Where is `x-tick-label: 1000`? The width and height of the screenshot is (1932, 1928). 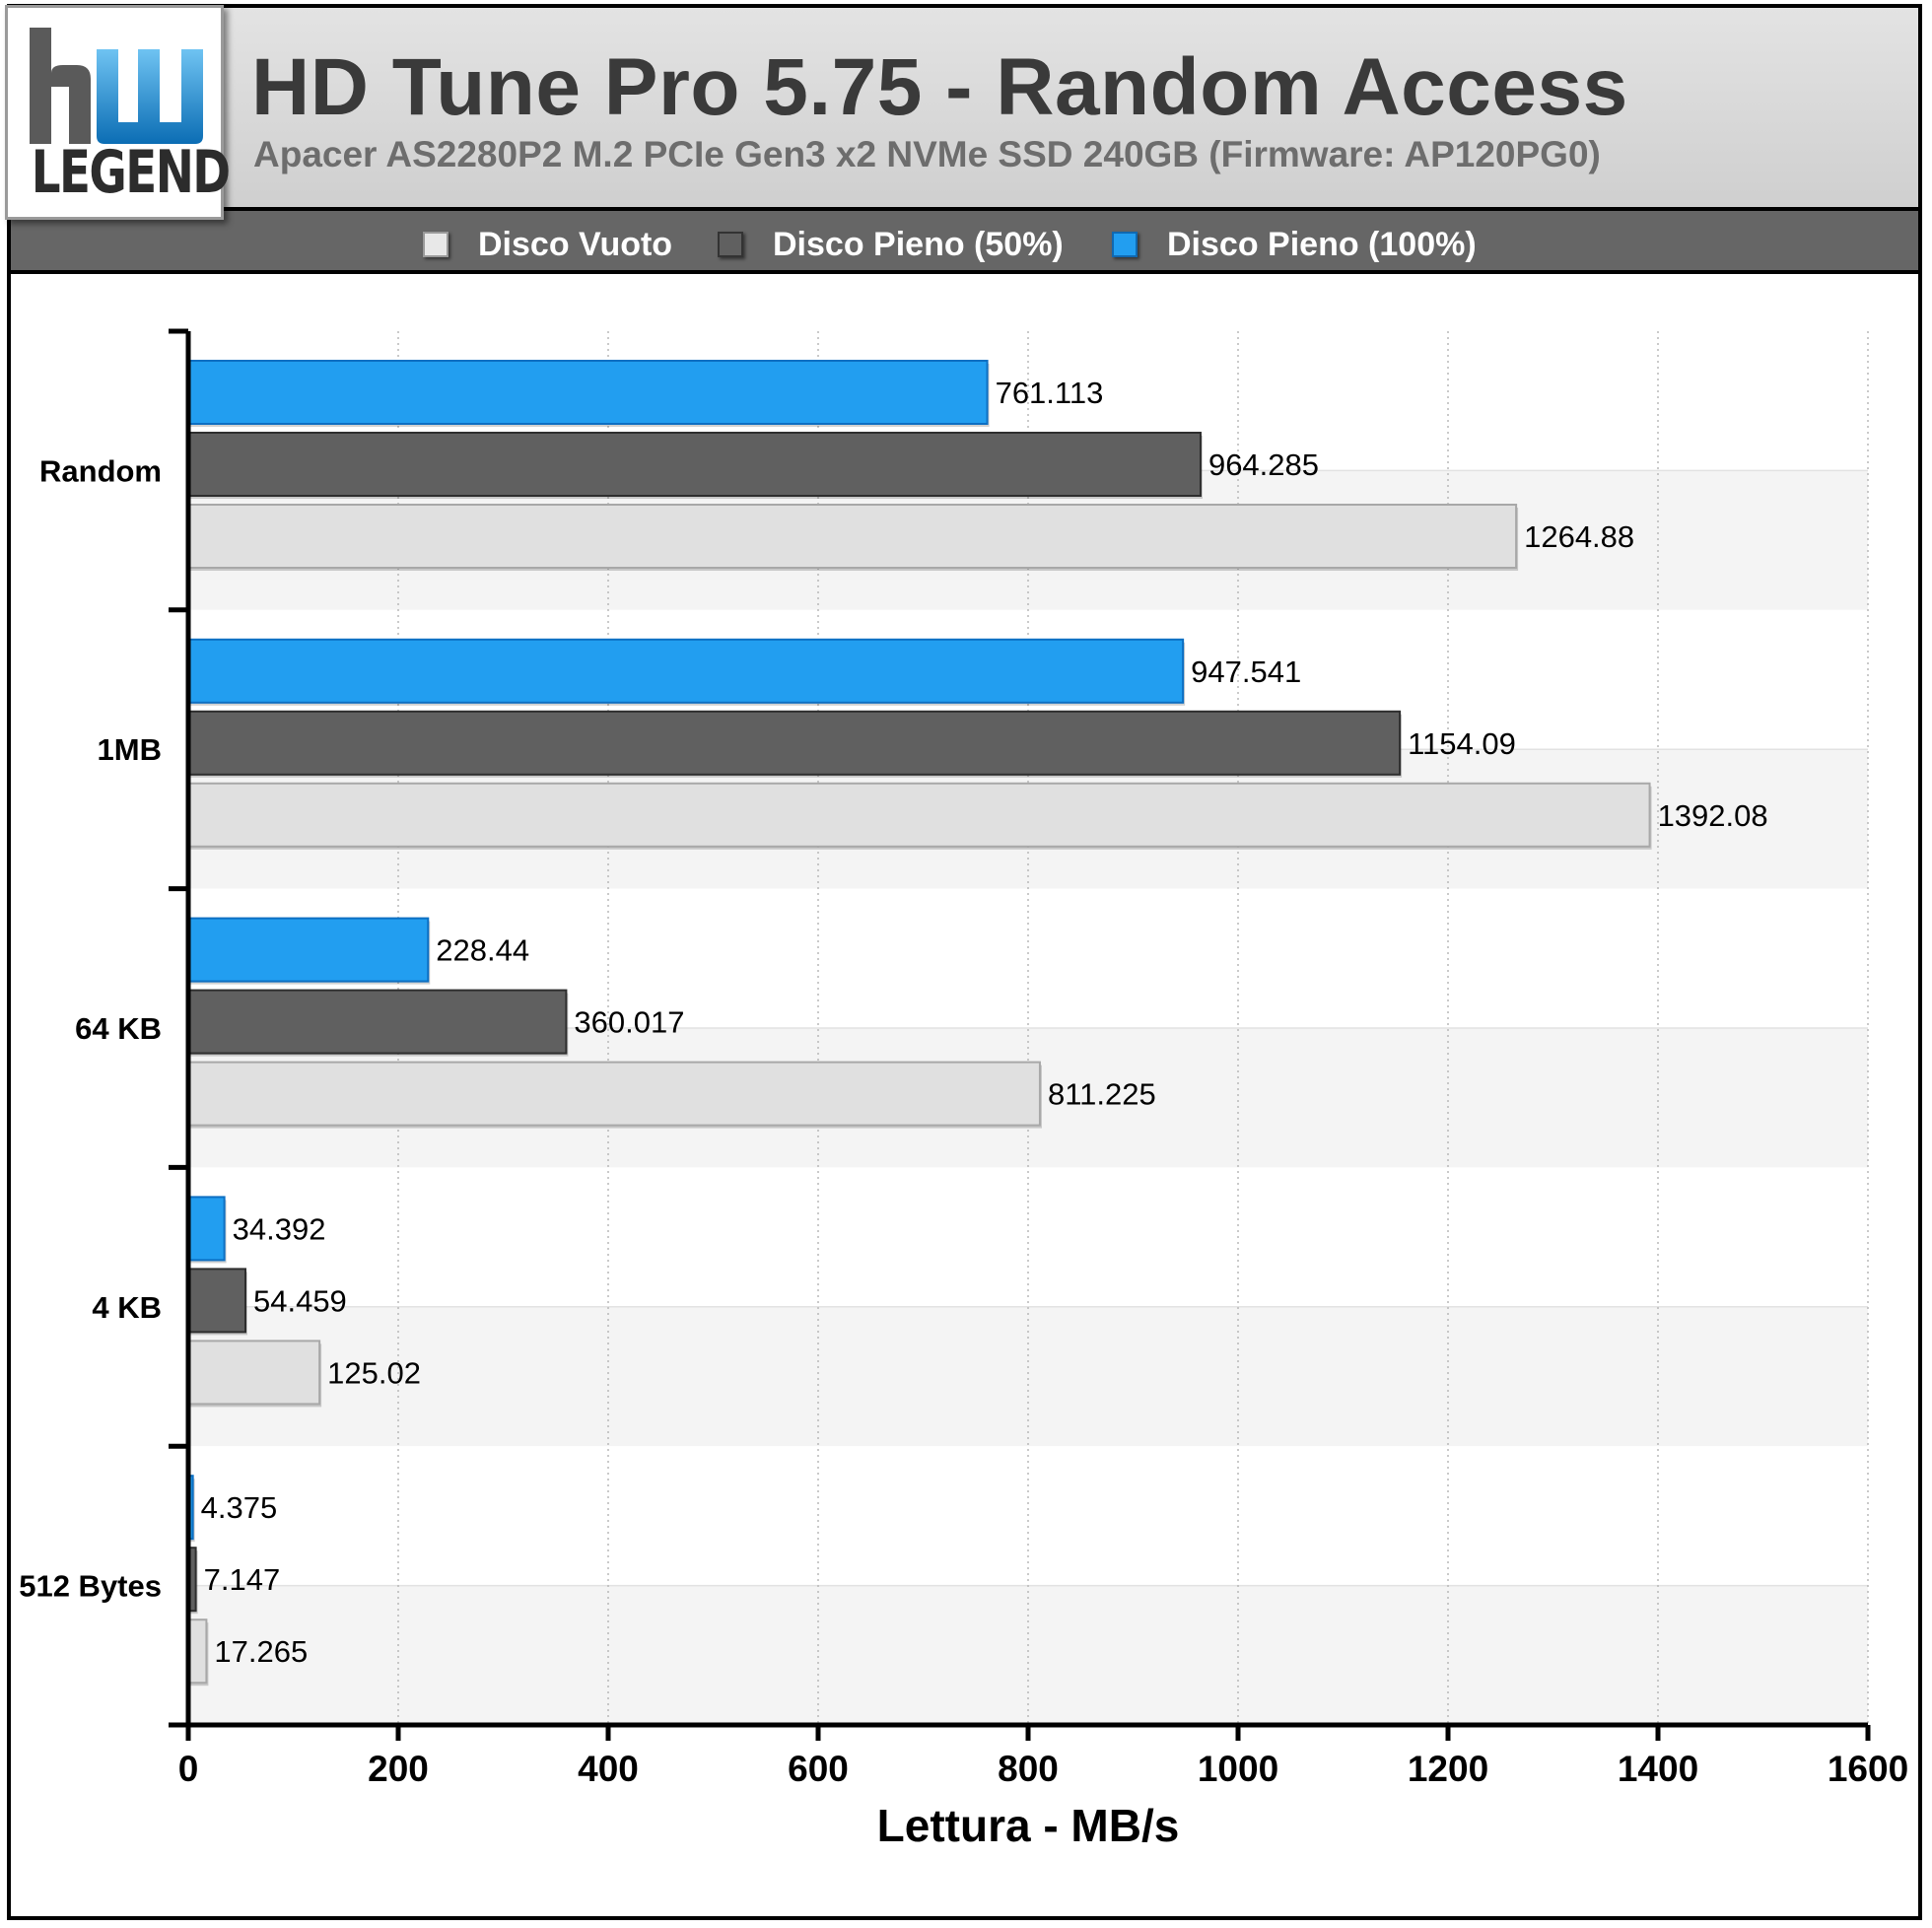
x-tick-label: 1000 is located at coordinates (1238, 1769).